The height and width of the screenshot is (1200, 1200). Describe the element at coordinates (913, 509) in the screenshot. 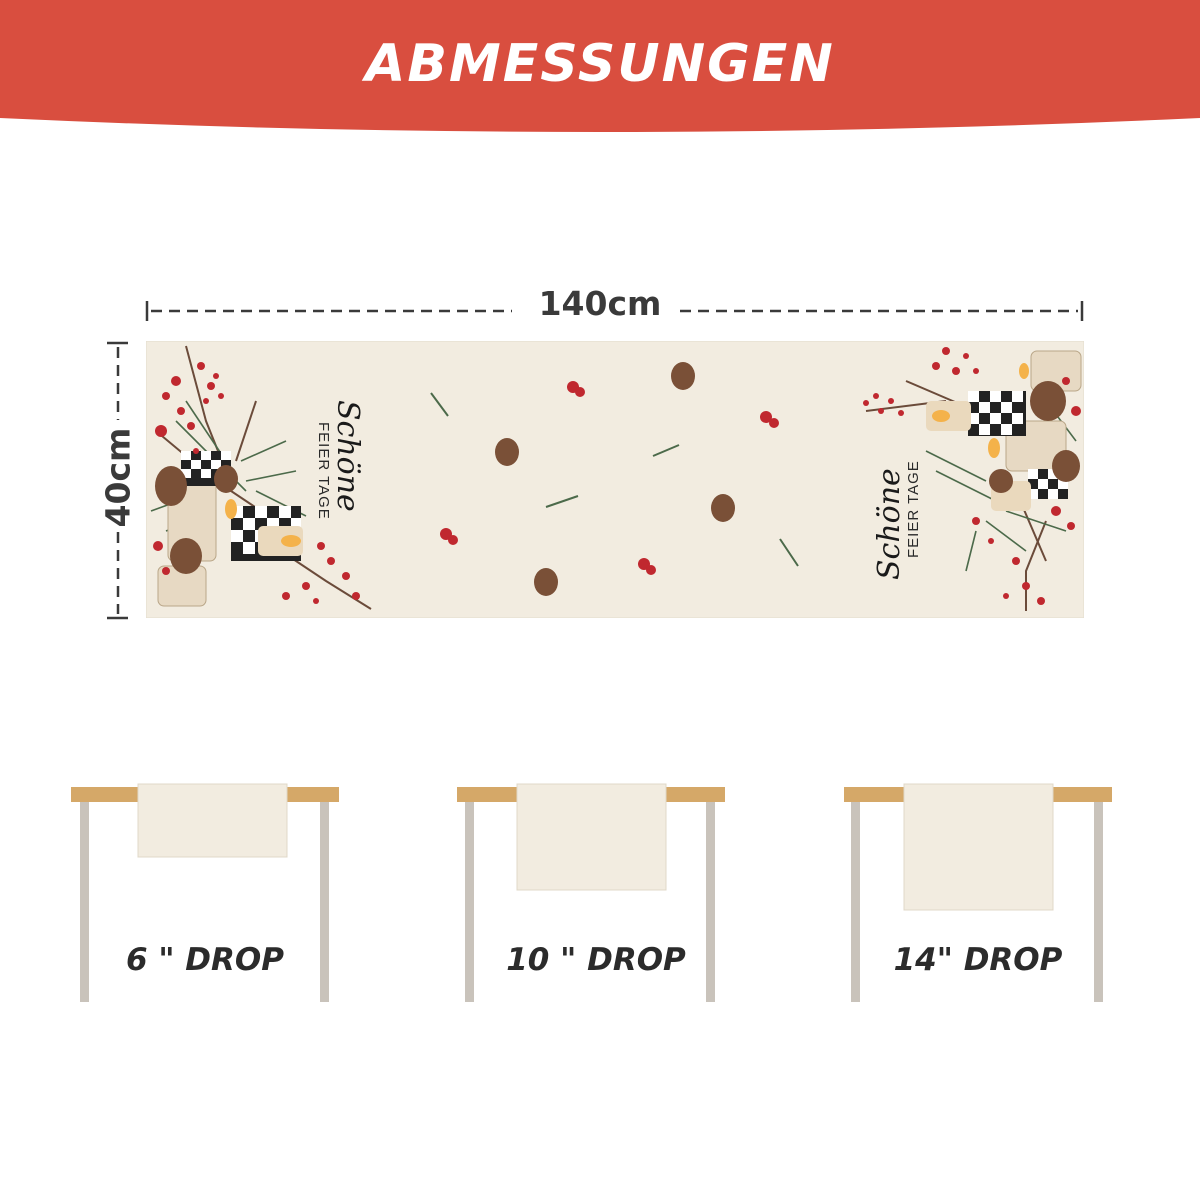

I see `greeting-caps-text: FEIER TAGE` at that location.